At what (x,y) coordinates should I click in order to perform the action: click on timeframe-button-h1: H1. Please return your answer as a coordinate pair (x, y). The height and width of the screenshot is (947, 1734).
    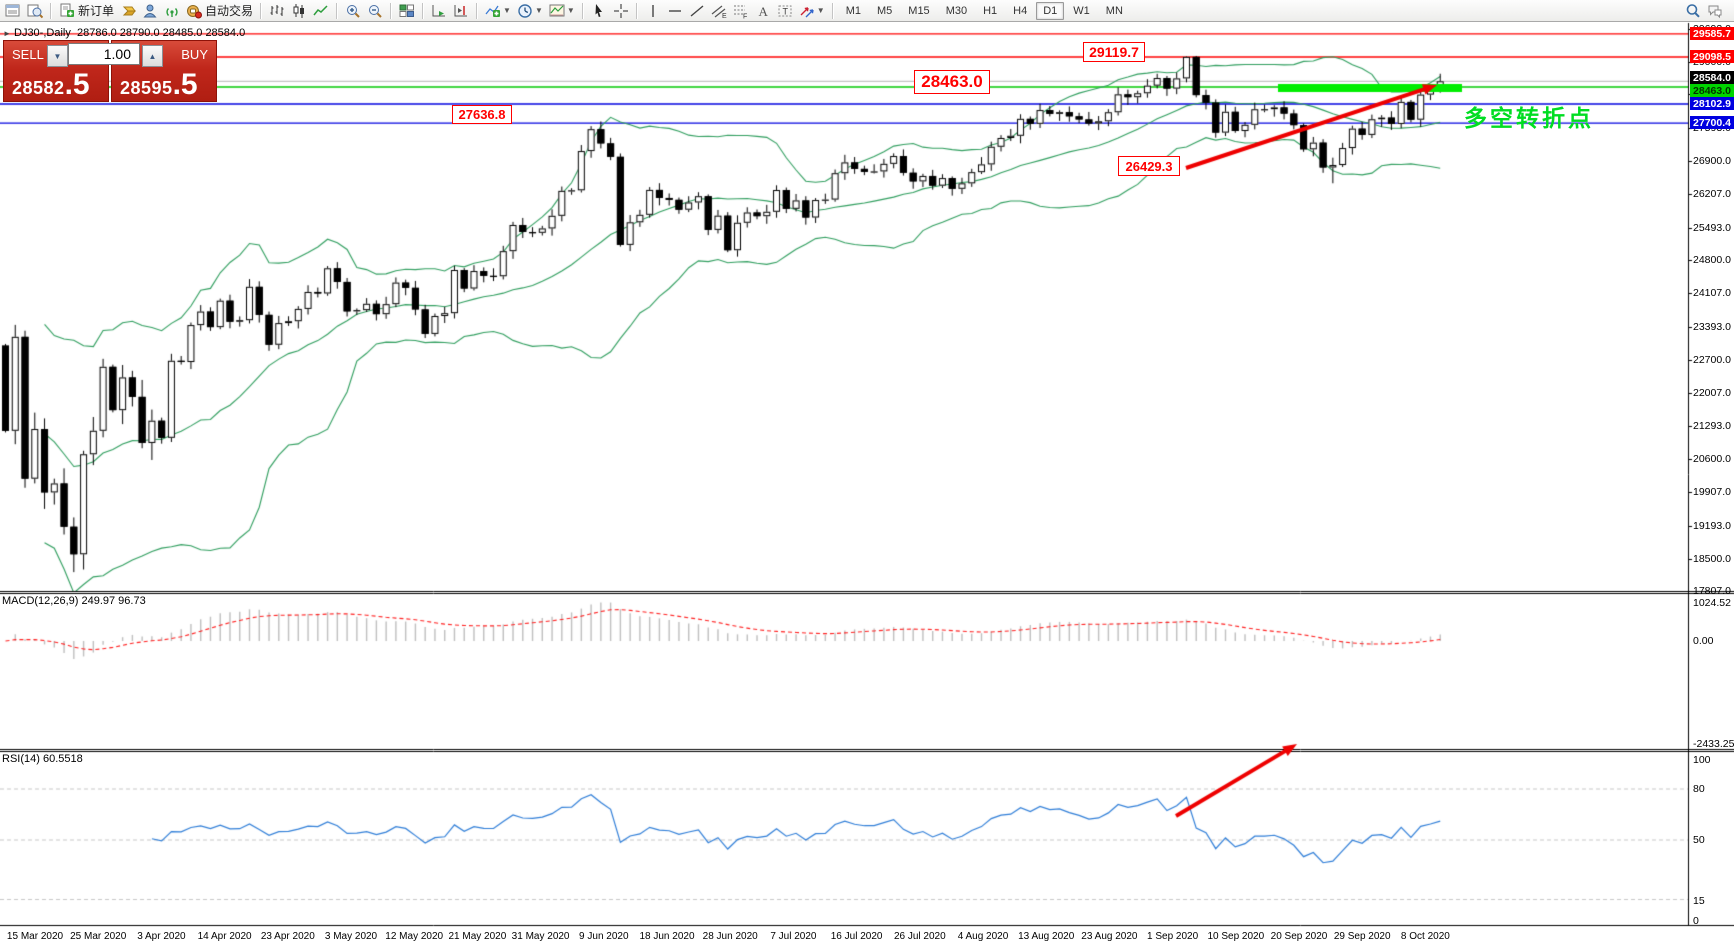
    Looking at the image, I should click on (990, 10).